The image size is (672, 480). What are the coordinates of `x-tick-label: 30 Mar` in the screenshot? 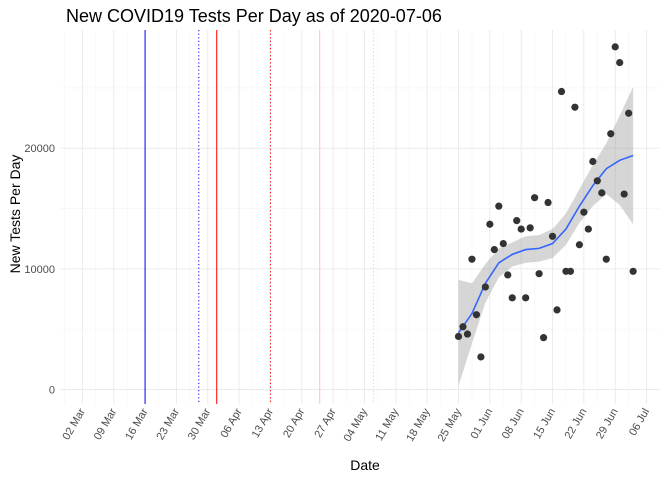 It's located at (200, 424).